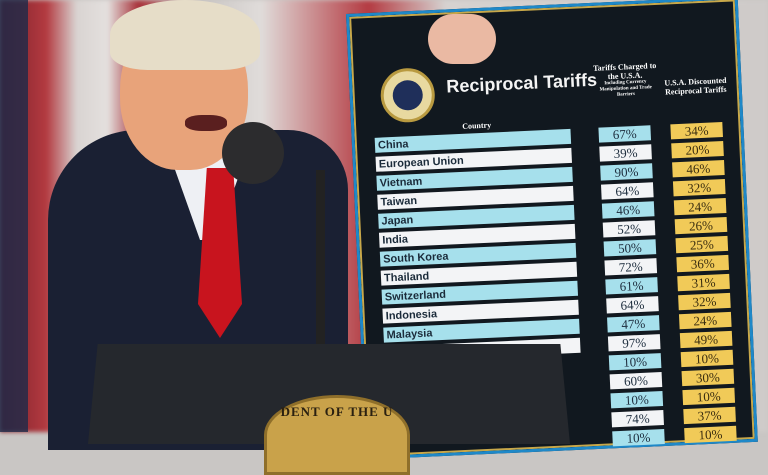 This screenshot has height=475, width=768. Describe the element at coordinates (633, 324) in the screenshot. I see `charged-cell: 47%` at that location.